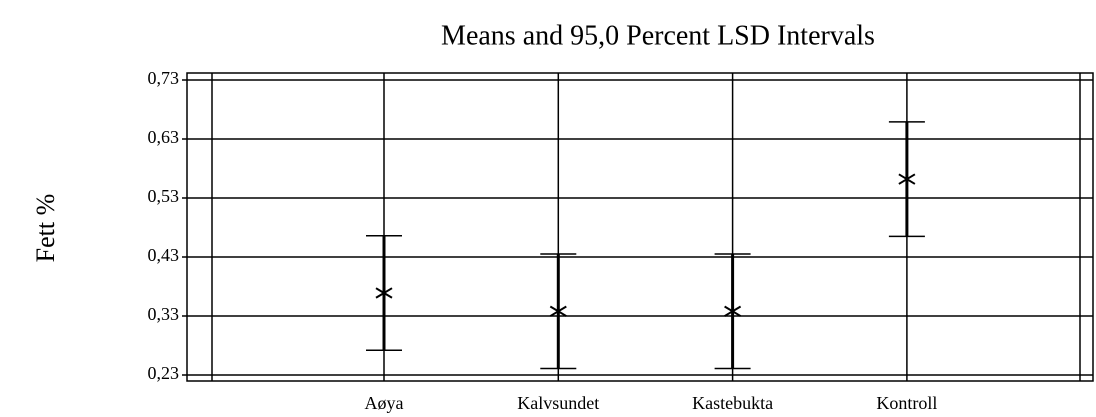 The image size is (1096, 417). I want to click on y-tick-label: 0,43, so click(164, 255).